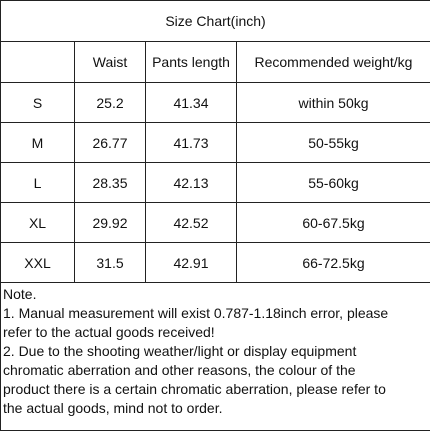  What do you see at coordinates (191, 183) in the screenshot?
I see `table-cell: 42.13` at bounding box center [191, 183].